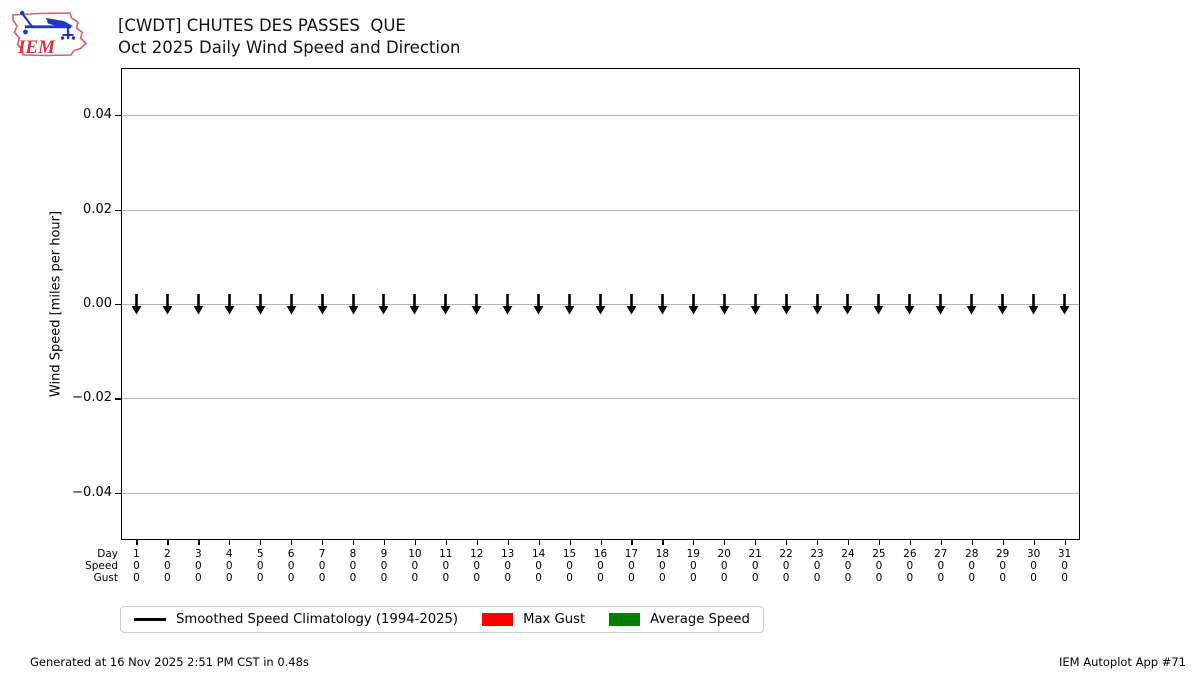 This screenshot has width=1200, height=675. I want to click on day-value: 23, so click(817, 554).